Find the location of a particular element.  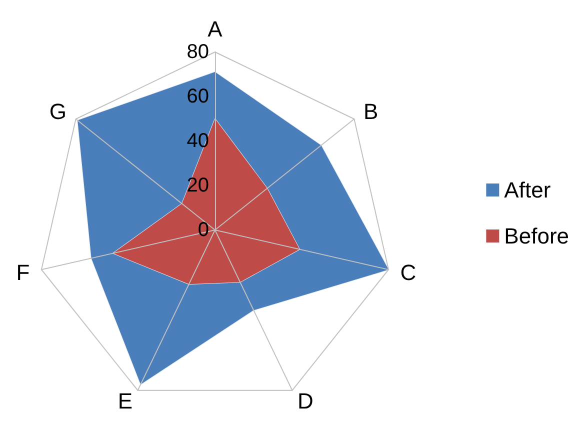

spoke-label: B is located at coordinates (371, 111).